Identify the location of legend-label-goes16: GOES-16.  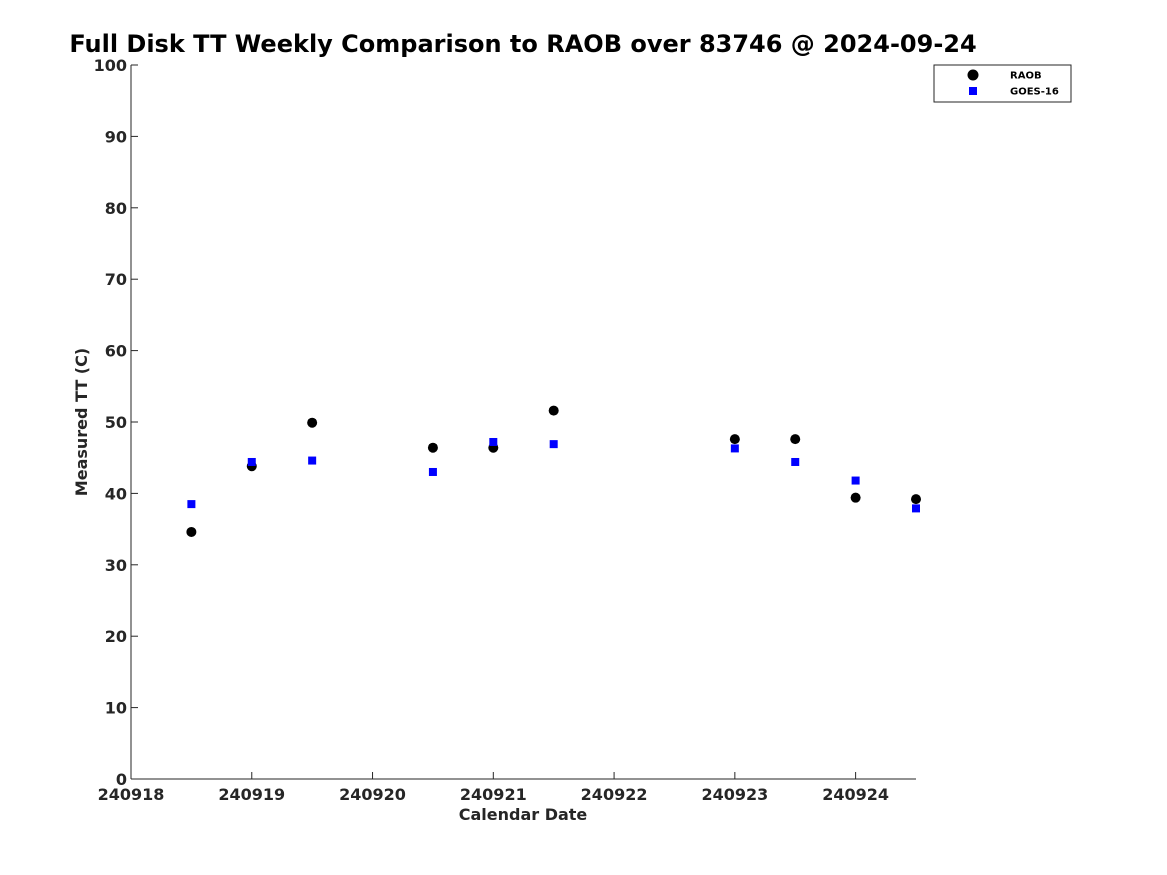
(1034, 92).